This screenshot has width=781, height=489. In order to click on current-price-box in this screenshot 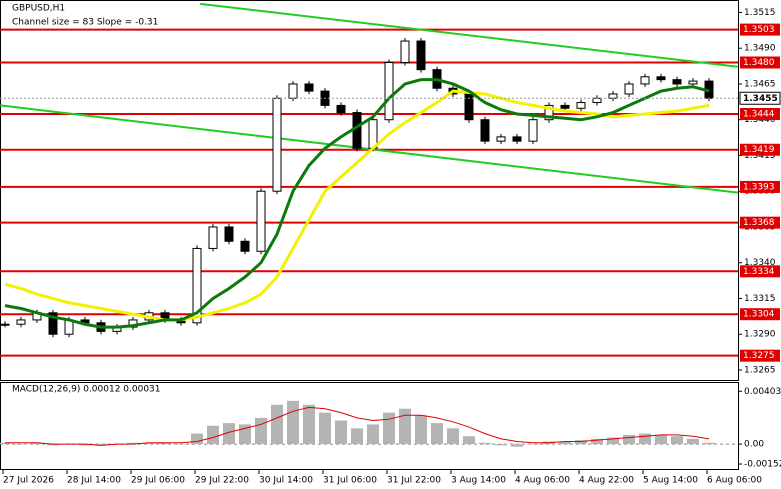, I will do `click(760, 98)`.